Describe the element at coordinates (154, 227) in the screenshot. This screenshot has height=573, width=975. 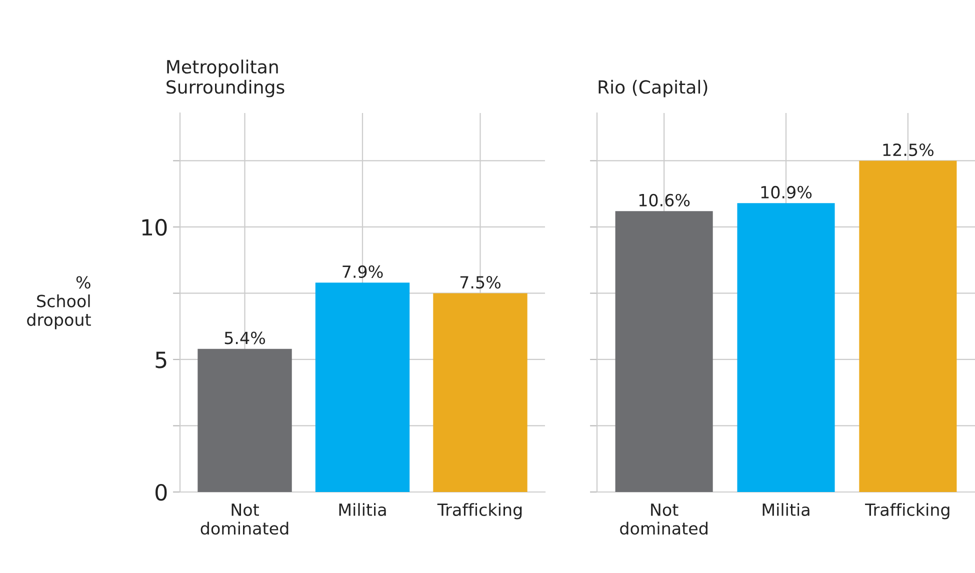
I see `y-tick-label: 10` at that location.